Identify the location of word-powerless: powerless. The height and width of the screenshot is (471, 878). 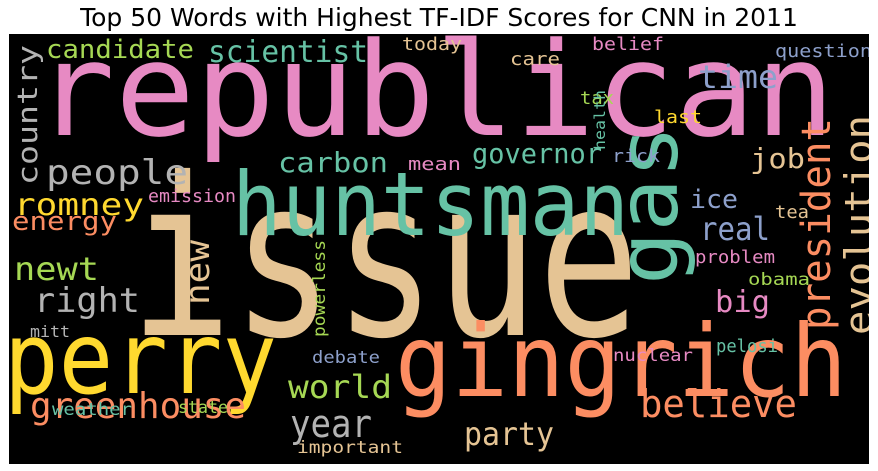
(320, 288).